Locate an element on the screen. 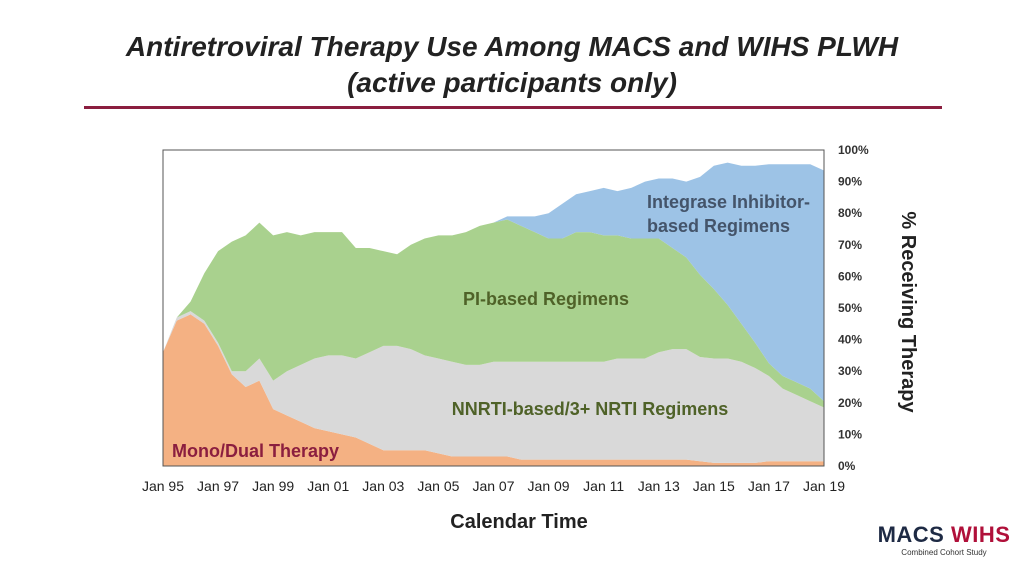 This screenshot has height=576, width=1024. x-axis-label: Calendar Time is located at coordinates (518, 522).